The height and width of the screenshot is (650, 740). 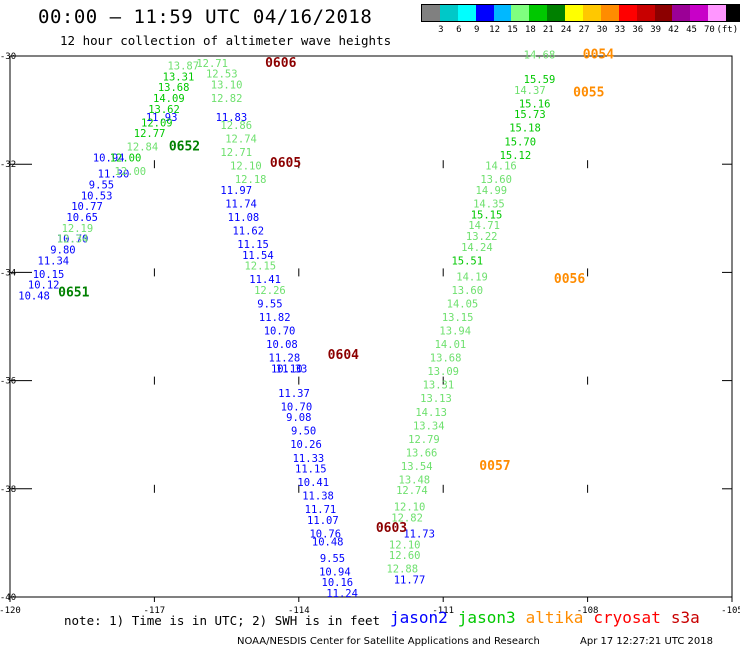 I want to click on pass-id: 0603, so click(x=391, y=528).